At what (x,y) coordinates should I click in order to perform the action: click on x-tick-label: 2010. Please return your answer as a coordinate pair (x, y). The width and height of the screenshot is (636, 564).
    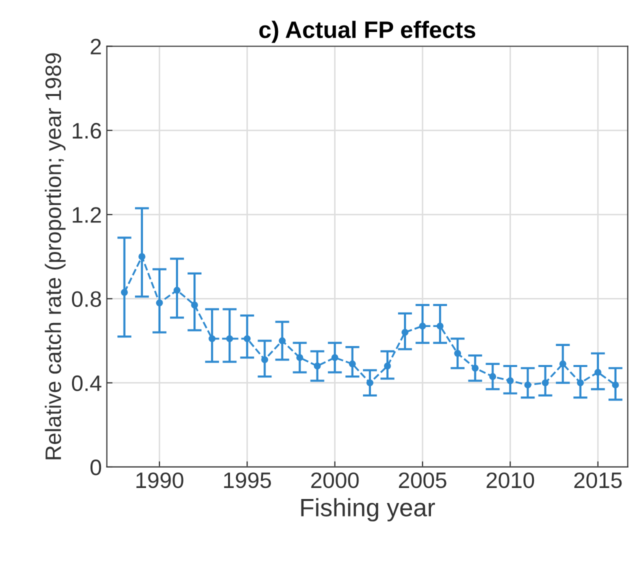
    Looking at the image, I should click on (510, 480).